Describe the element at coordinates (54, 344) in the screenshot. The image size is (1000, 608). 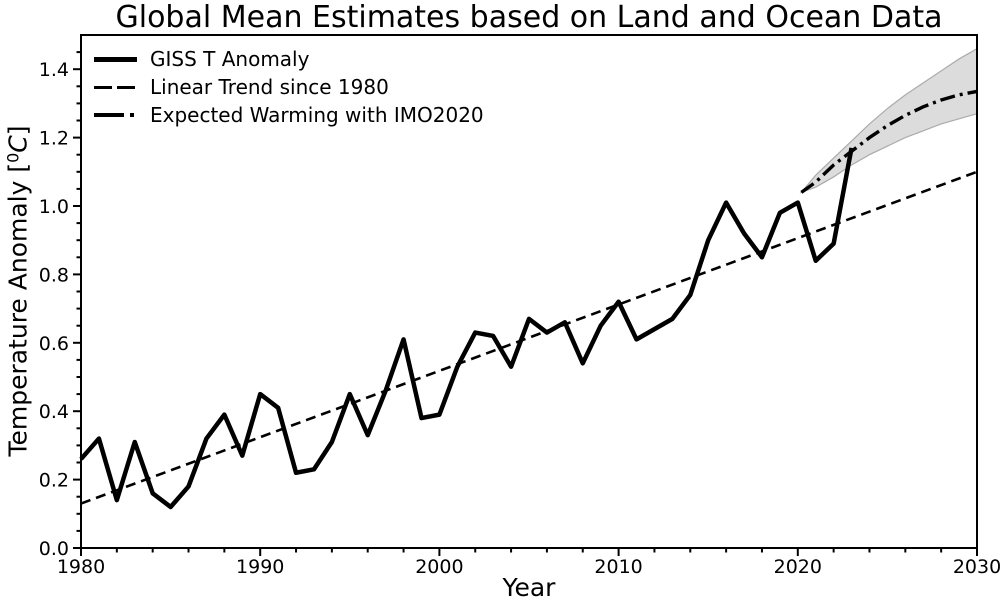
I see `y-tick-label: 0.6` at that location.